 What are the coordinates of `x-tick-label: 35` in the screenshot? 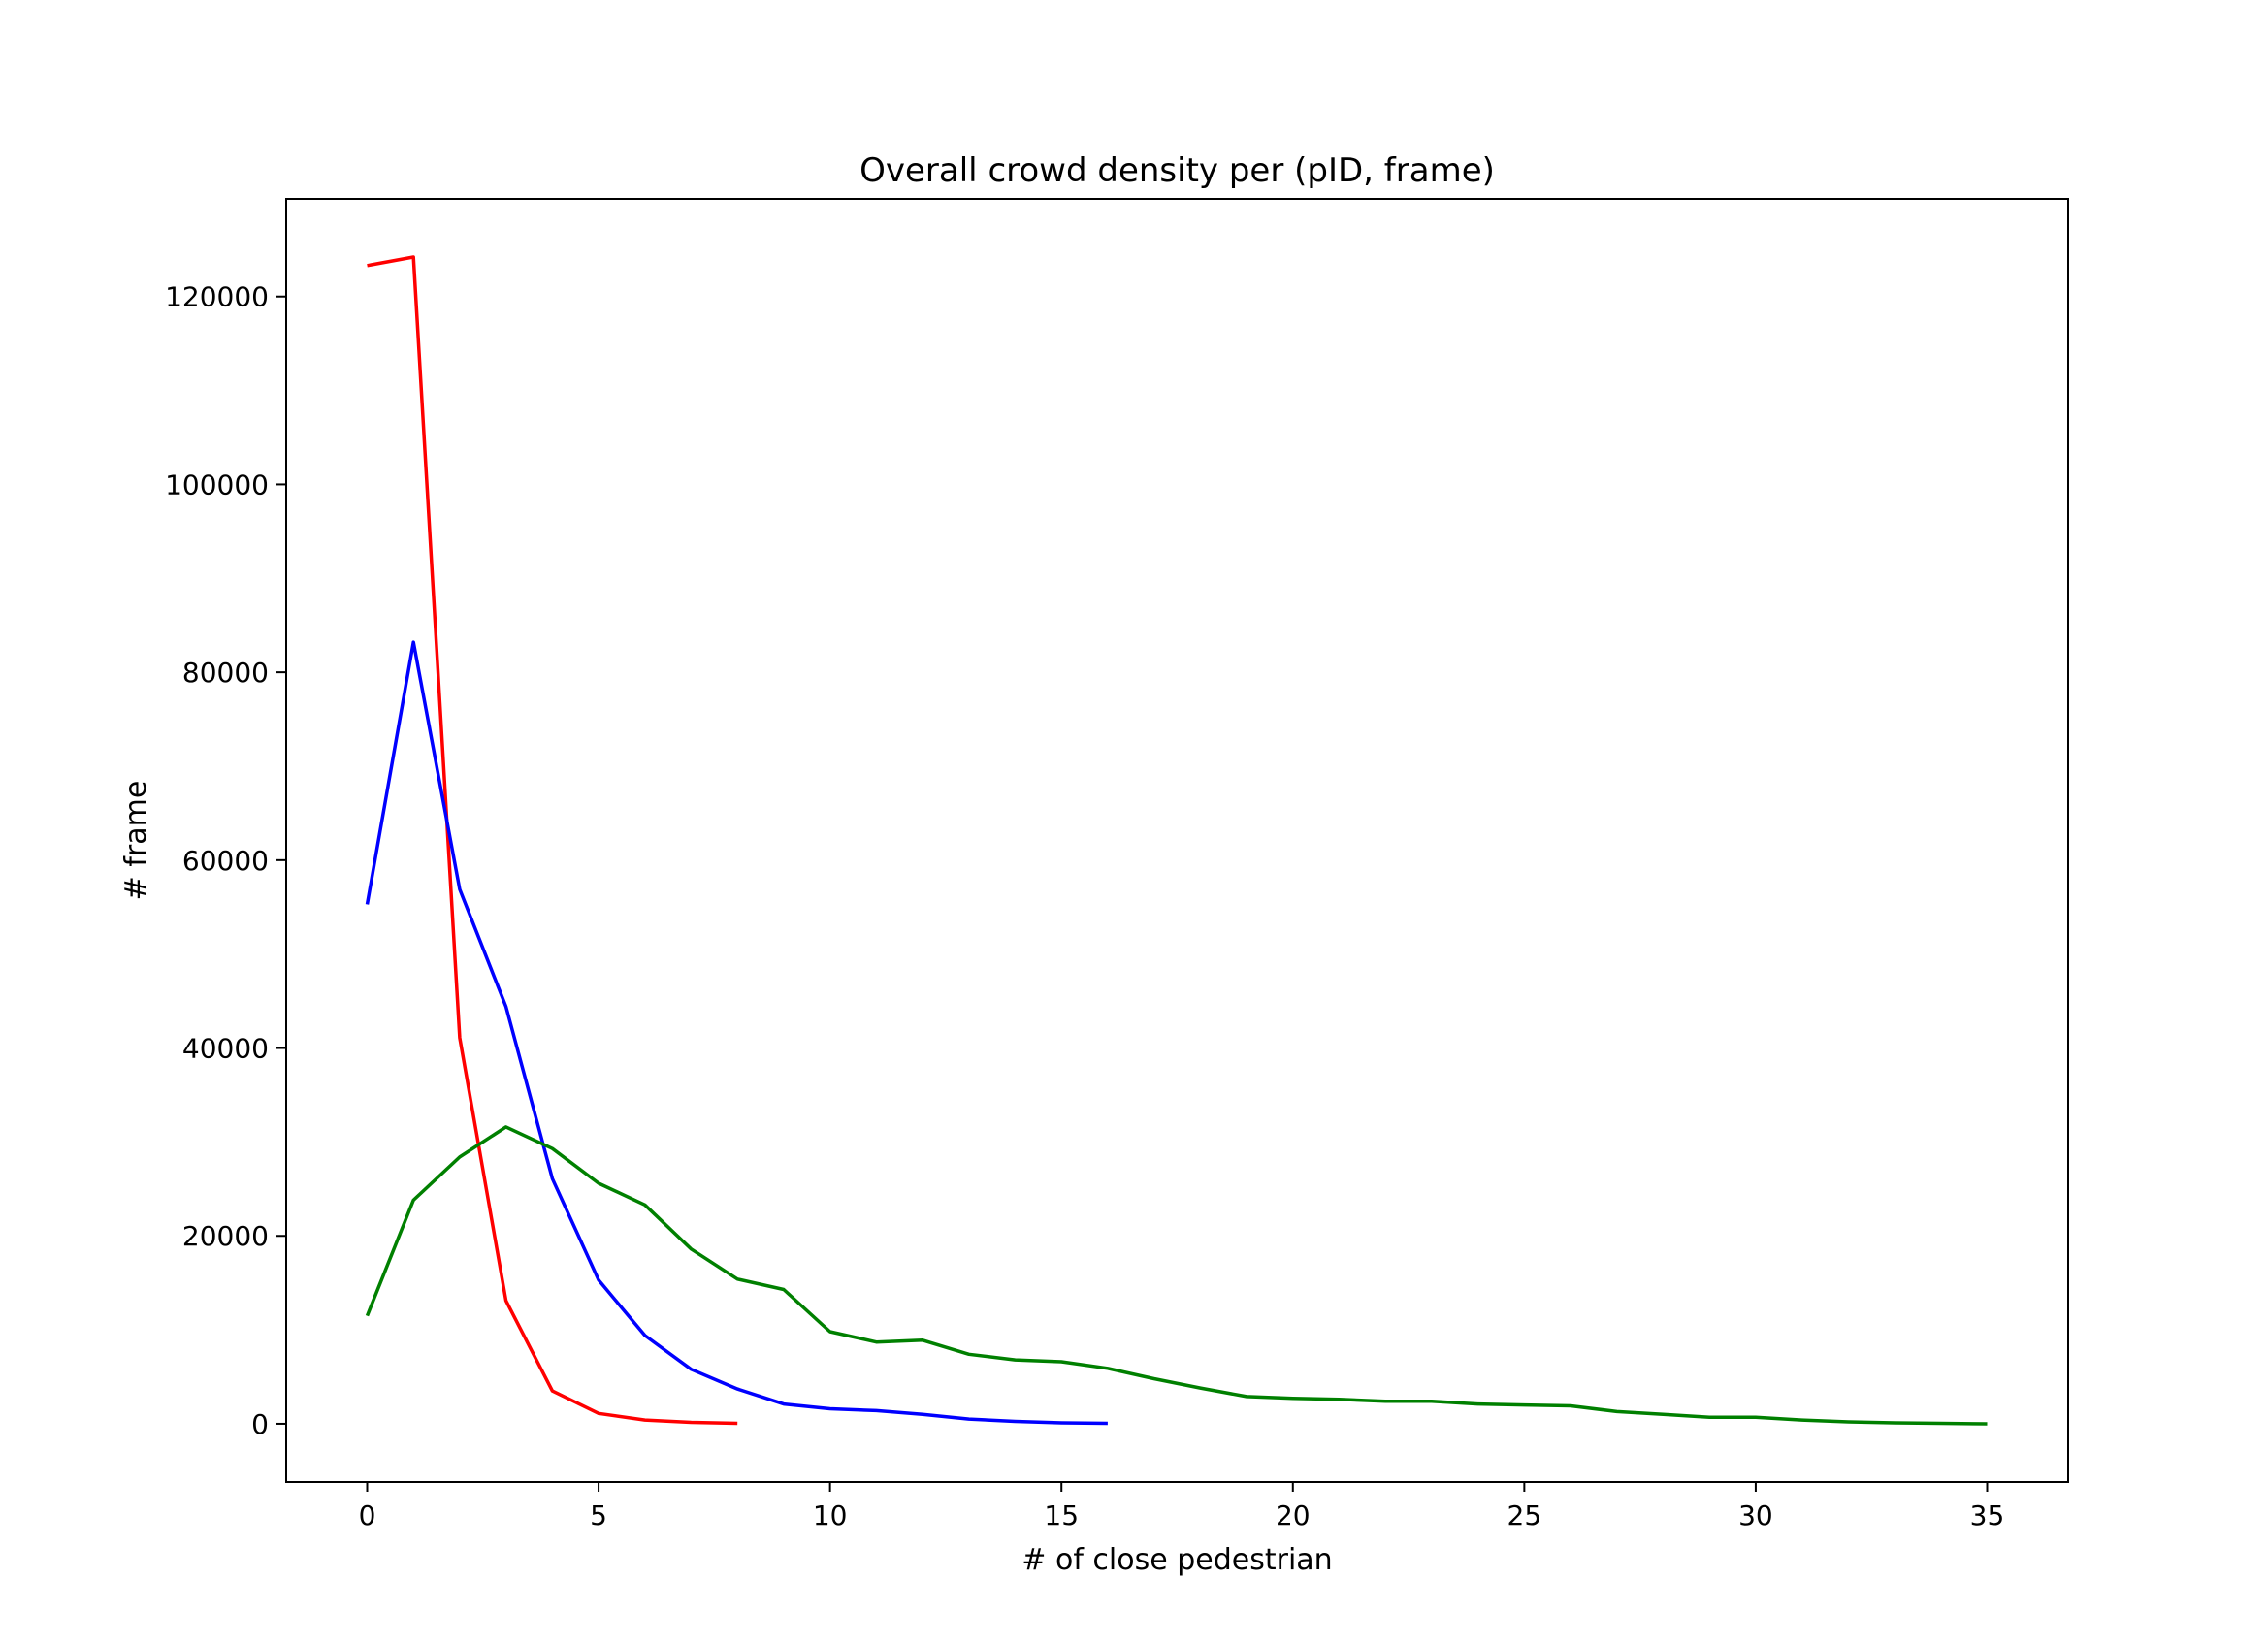 It's located at (1987, 1515).